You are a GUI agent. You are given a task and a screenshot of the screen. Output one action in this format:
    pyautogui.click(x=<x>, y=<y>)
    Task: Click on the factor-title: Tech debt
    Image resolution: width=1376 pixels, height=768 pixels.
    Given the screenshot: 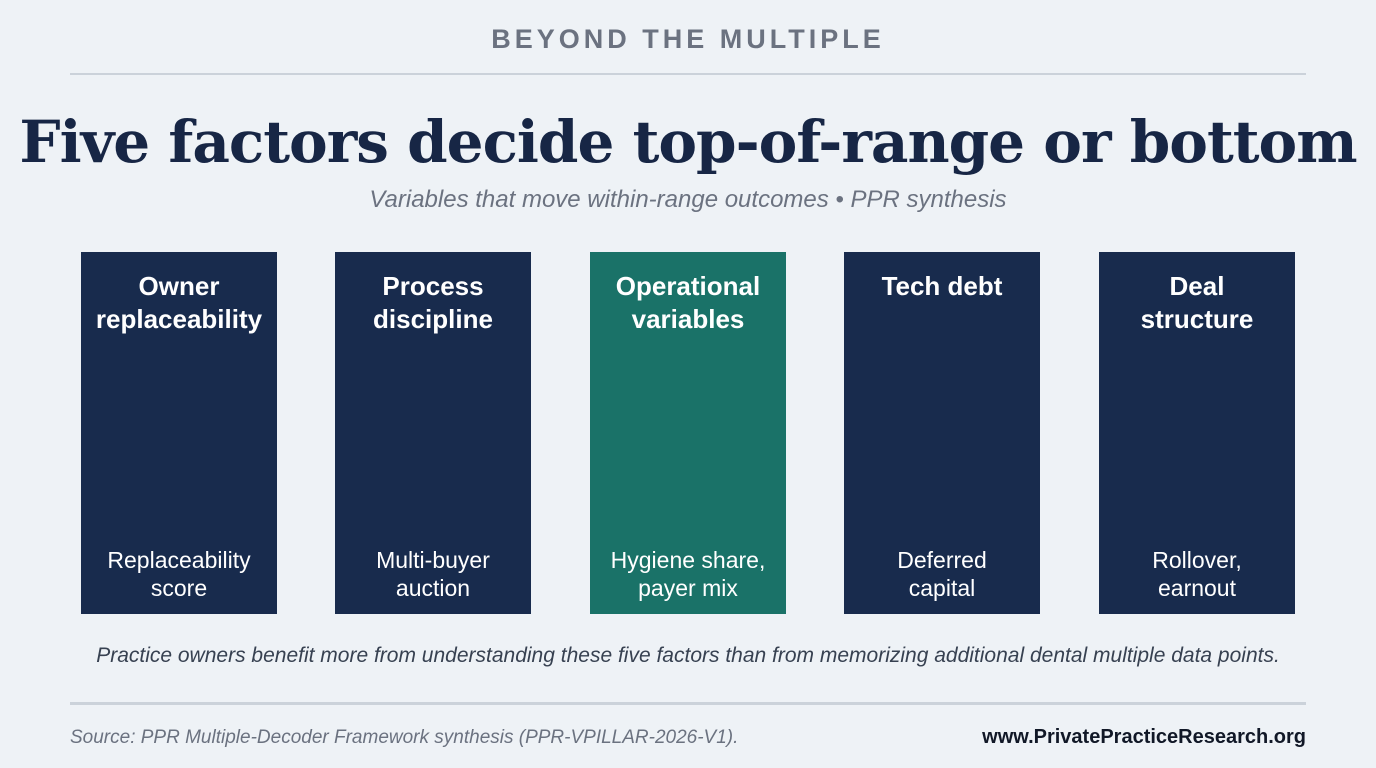 What is the action you would take?
    pyautogui.click(x=942, y=286)
    